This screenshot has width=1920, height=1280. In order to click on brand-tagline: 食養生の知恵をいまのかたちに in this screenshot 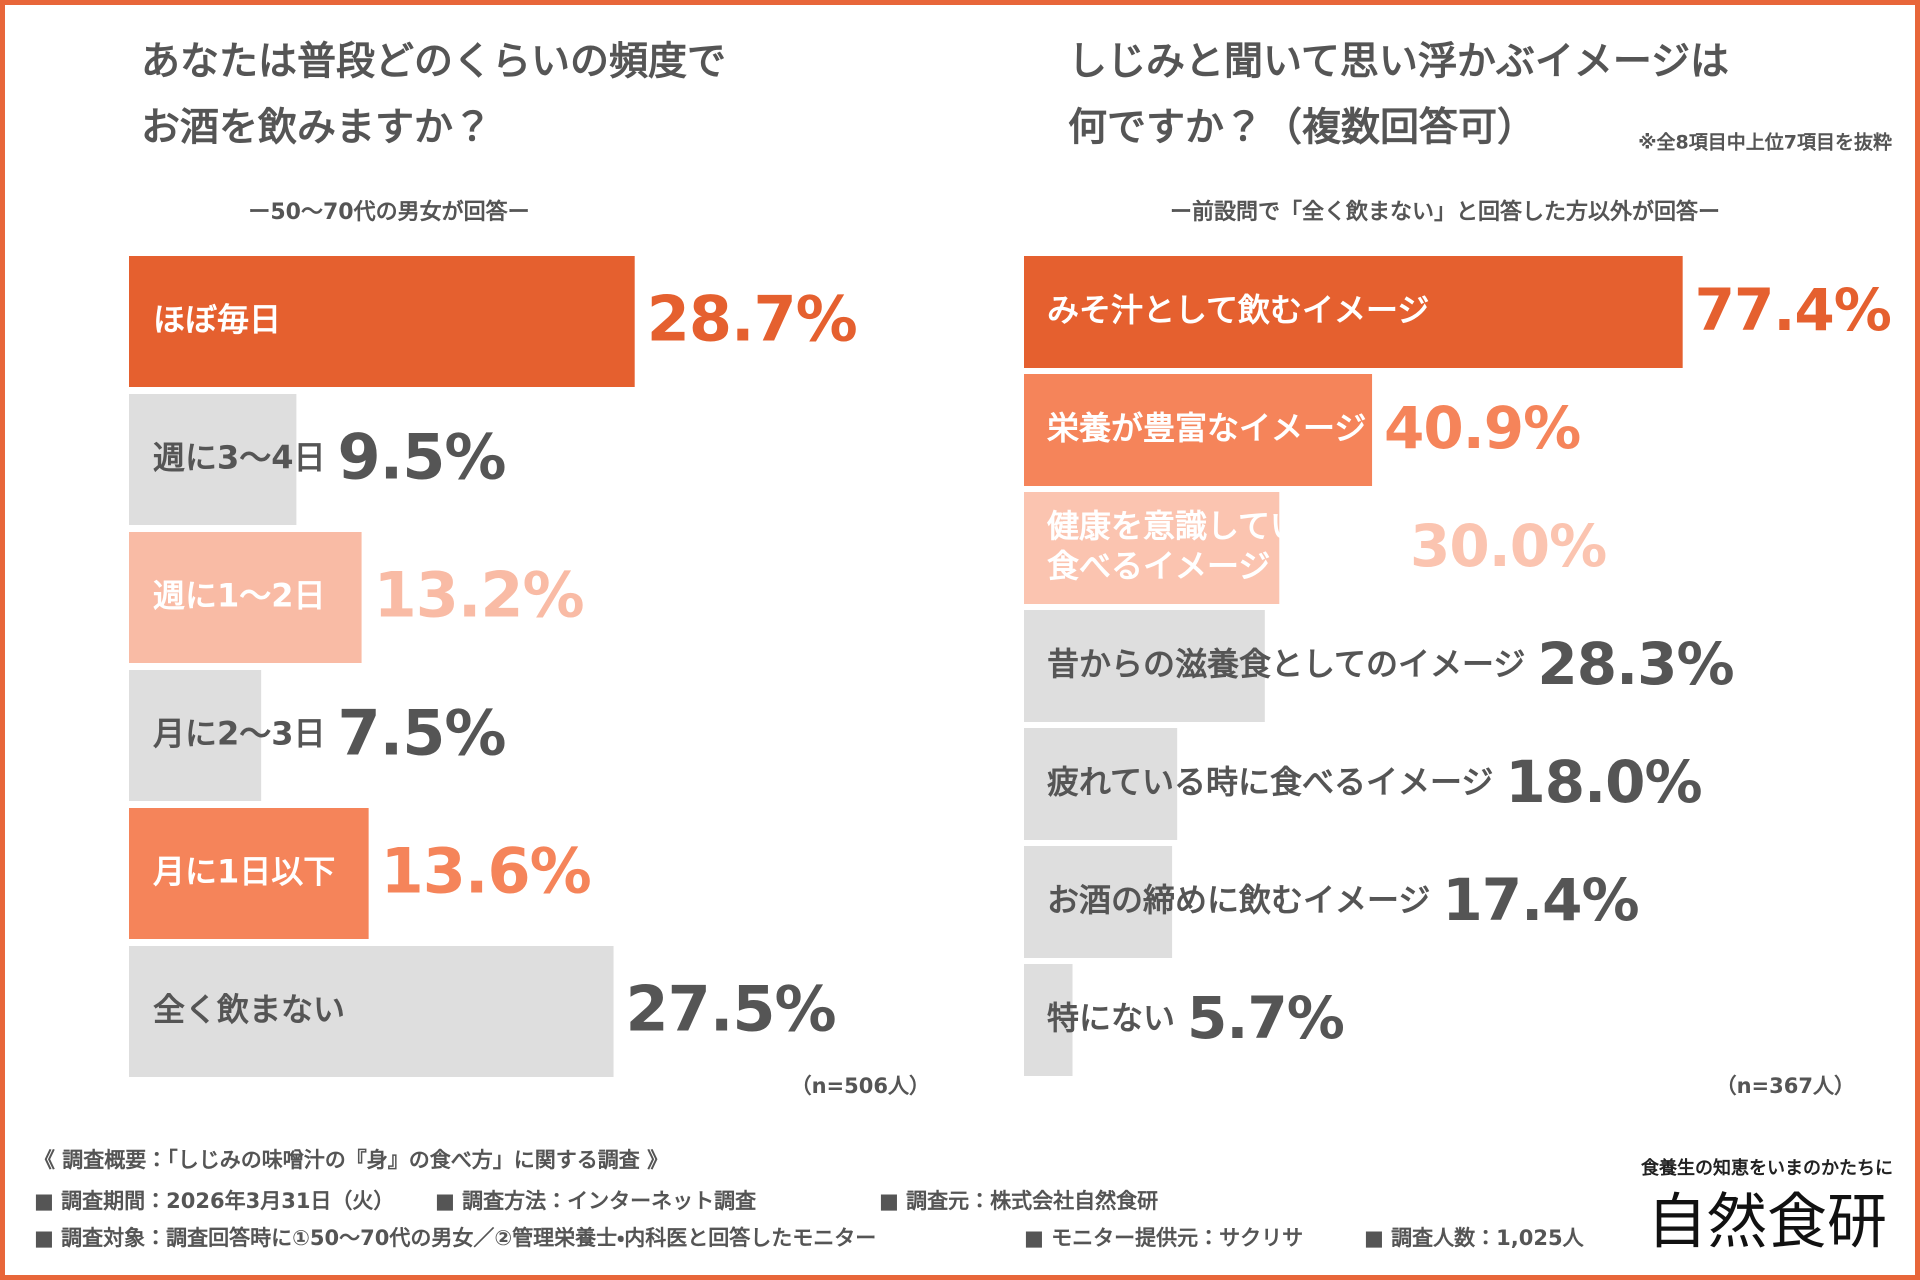, I will do `click(1767, 1168)`.